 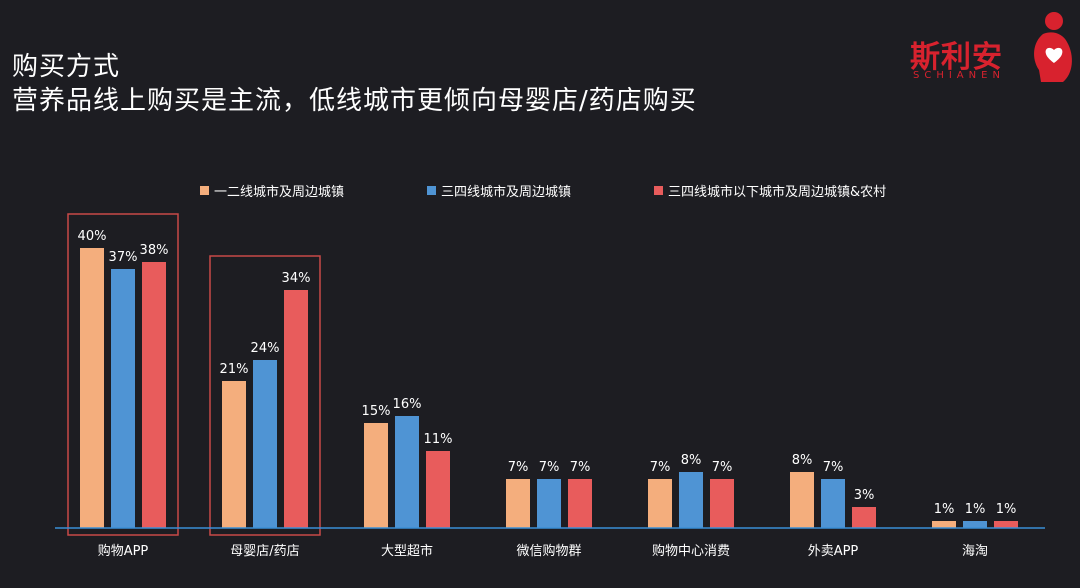 What do you see at coordinates (66, 67) in the screenshot?
I see `title-line-1: 购买方式` at bounding box center [66, 67].